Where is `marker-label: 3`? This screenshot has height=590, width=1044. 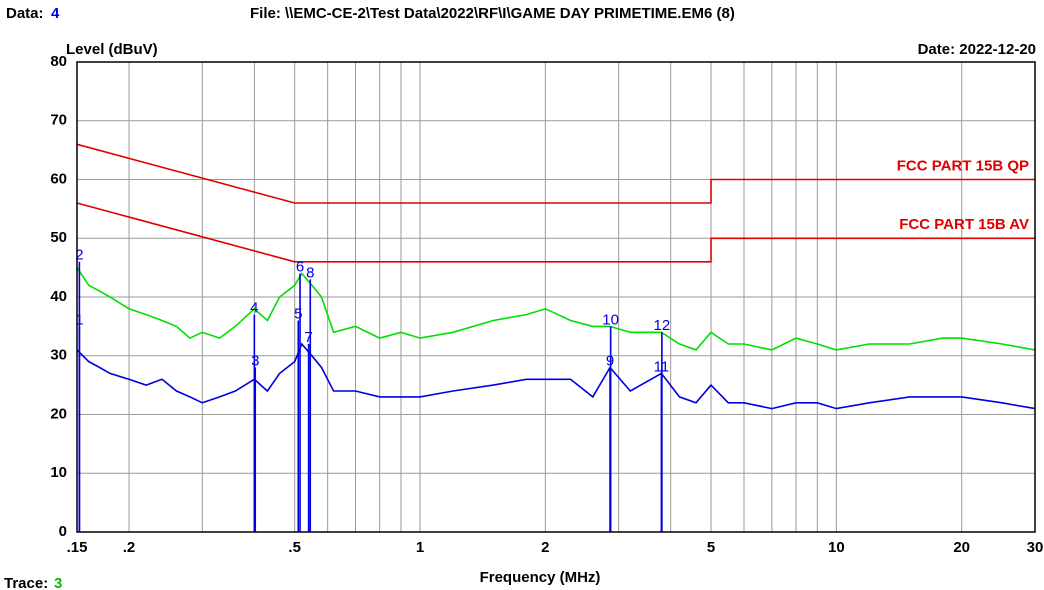
marker-label: 3 is located at coordinates (255, 360).